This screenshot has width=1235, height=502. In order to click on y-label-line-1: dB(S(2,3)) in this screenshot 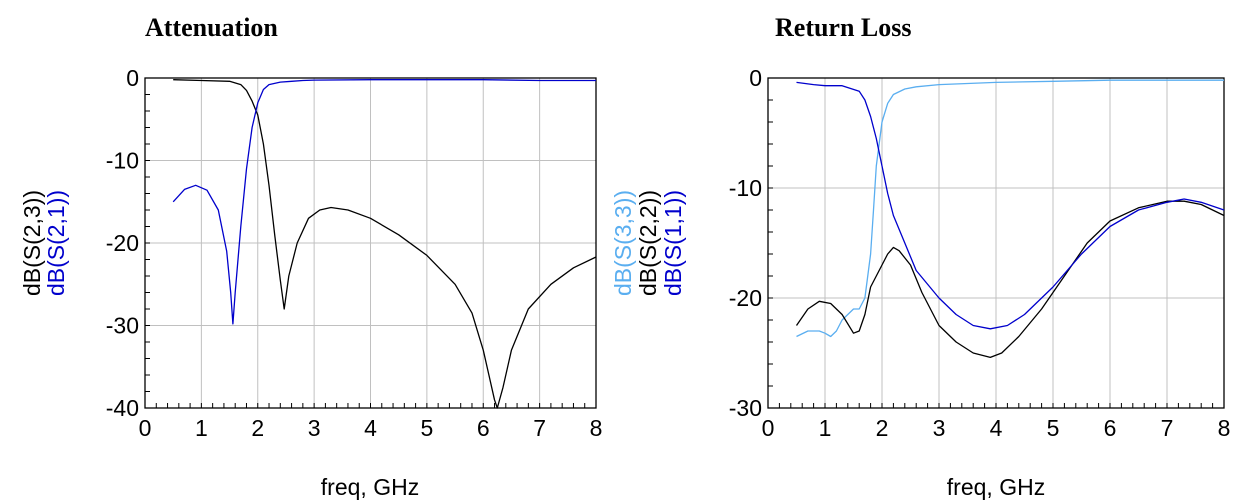, I will do `click(32, 243)`.